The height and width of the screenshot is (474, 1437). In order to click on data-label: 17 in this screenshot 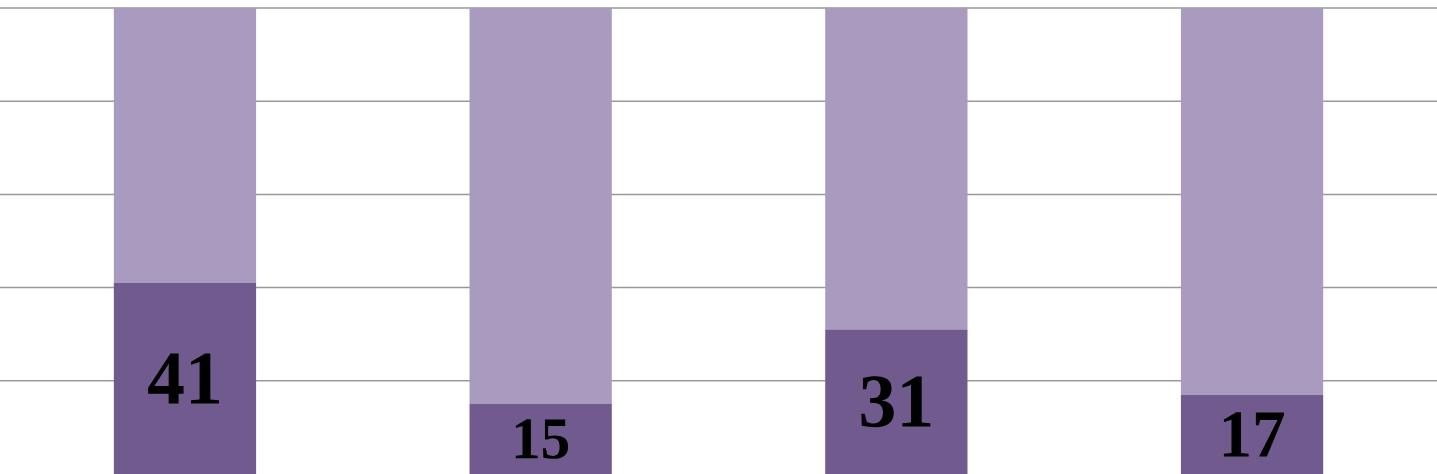, I will do `click(1253, 434)`.